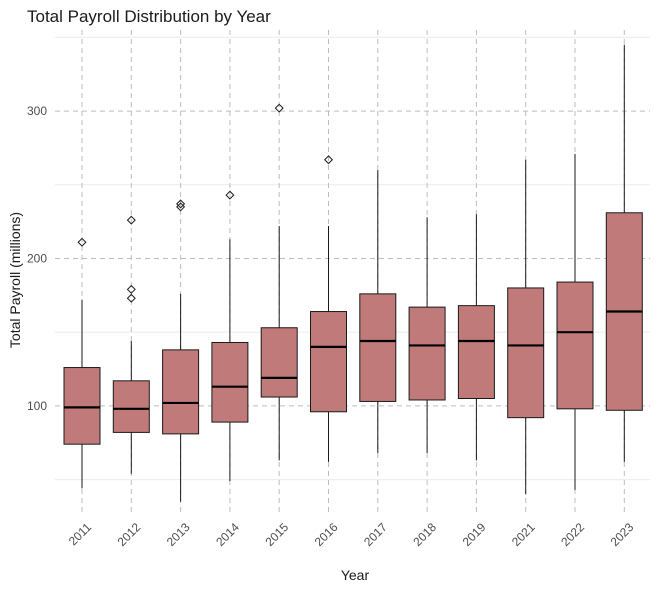 The width and height of the screenshot is (665, 590). Describe the element at coordinates (82, 363) in the screenshot. I see `box-2011` at that location.